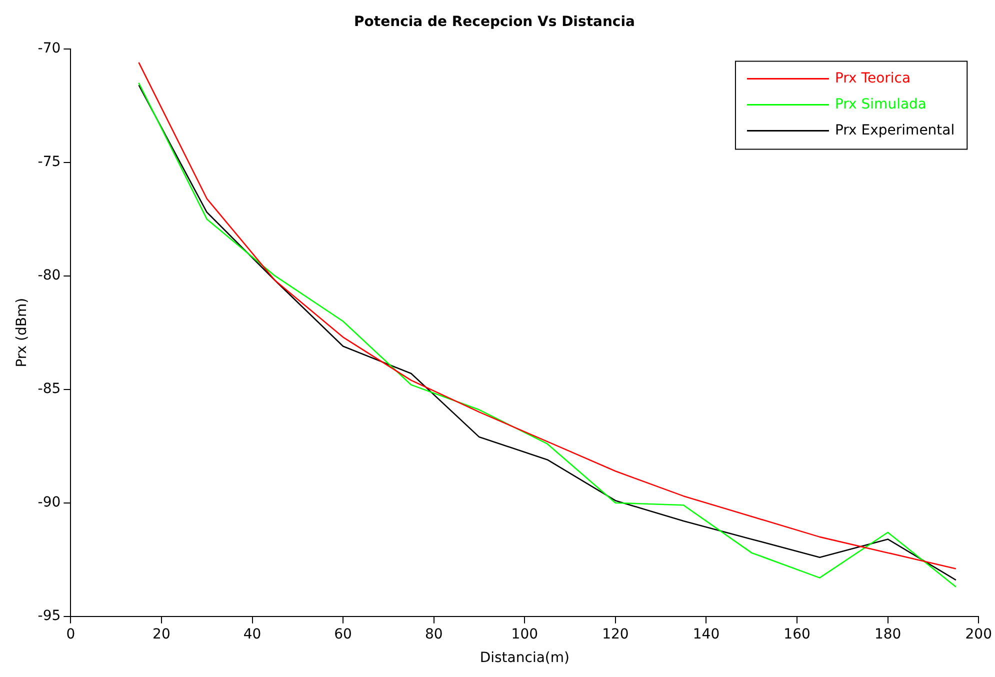  What do you see at coordinates (494, 22) in the screenshot?
I see `chart-title: Potencia de Recepcion Vs Distancia` at bounding box center [494, 22].